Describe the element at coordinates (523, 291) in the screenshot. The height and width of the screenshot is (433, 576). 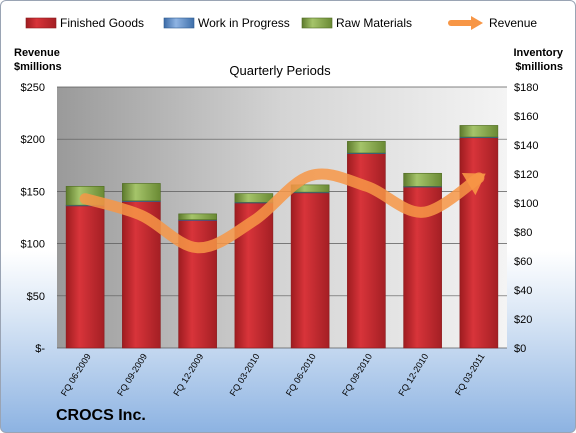
I see `right-tick-label: $40` at that location.